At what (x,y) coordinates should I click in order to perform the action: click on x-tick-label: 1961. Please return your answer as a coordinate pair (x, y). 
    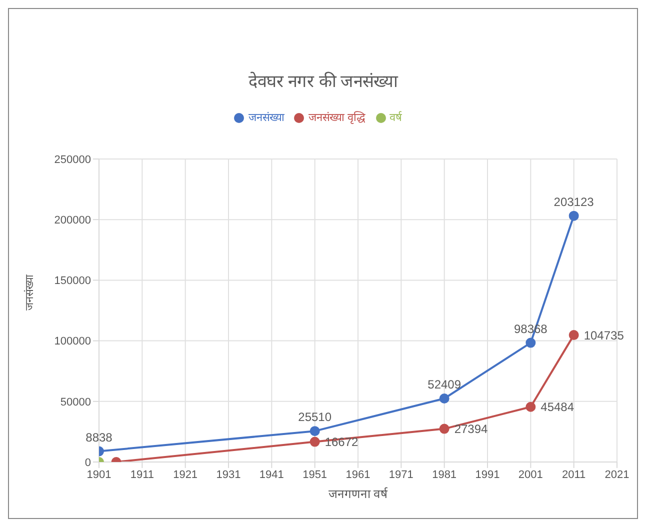
    Looking at the image, I should click on (358, 474).